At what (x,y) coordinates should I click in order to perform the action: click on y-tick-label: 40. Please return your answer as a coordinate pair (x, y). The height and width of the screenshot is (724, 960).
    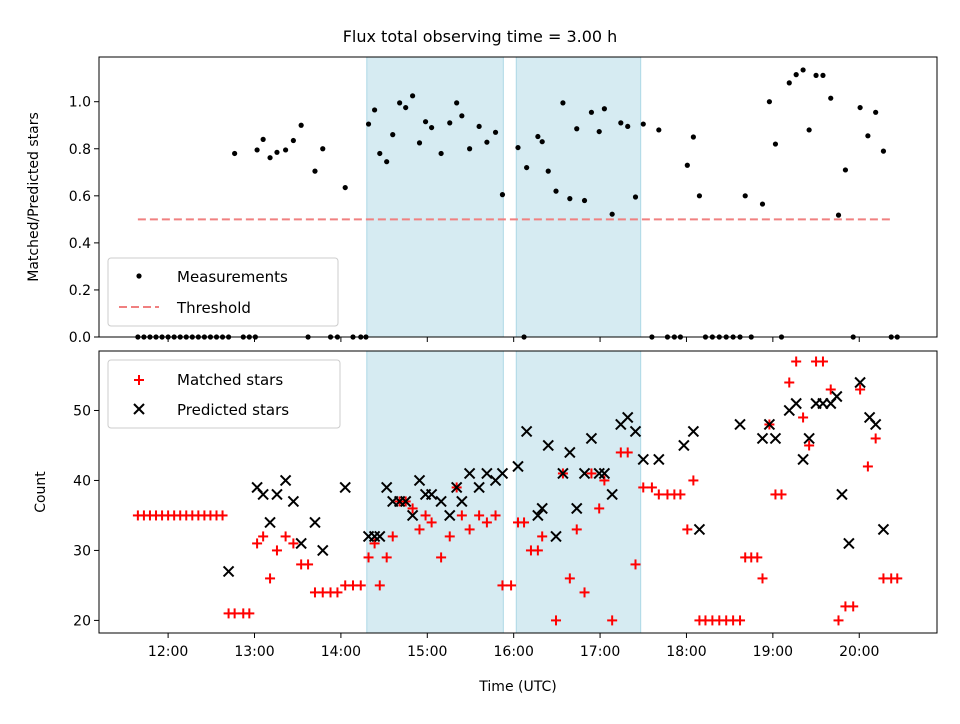
    Looking at the image, I should click on (82, 481).